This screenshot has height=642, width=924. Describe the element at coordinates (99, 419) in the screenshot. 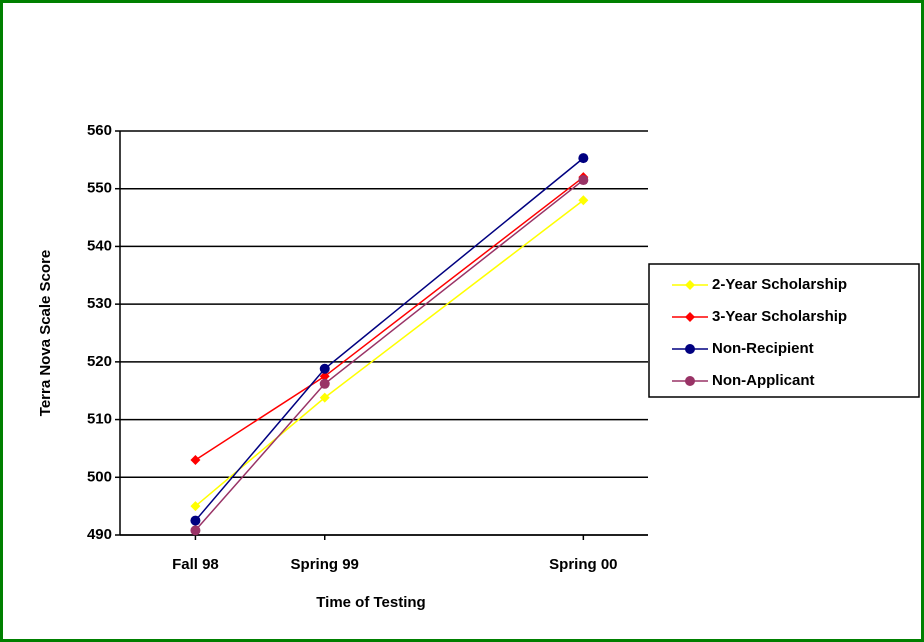

I see `y-tick-label: 510` at that location.